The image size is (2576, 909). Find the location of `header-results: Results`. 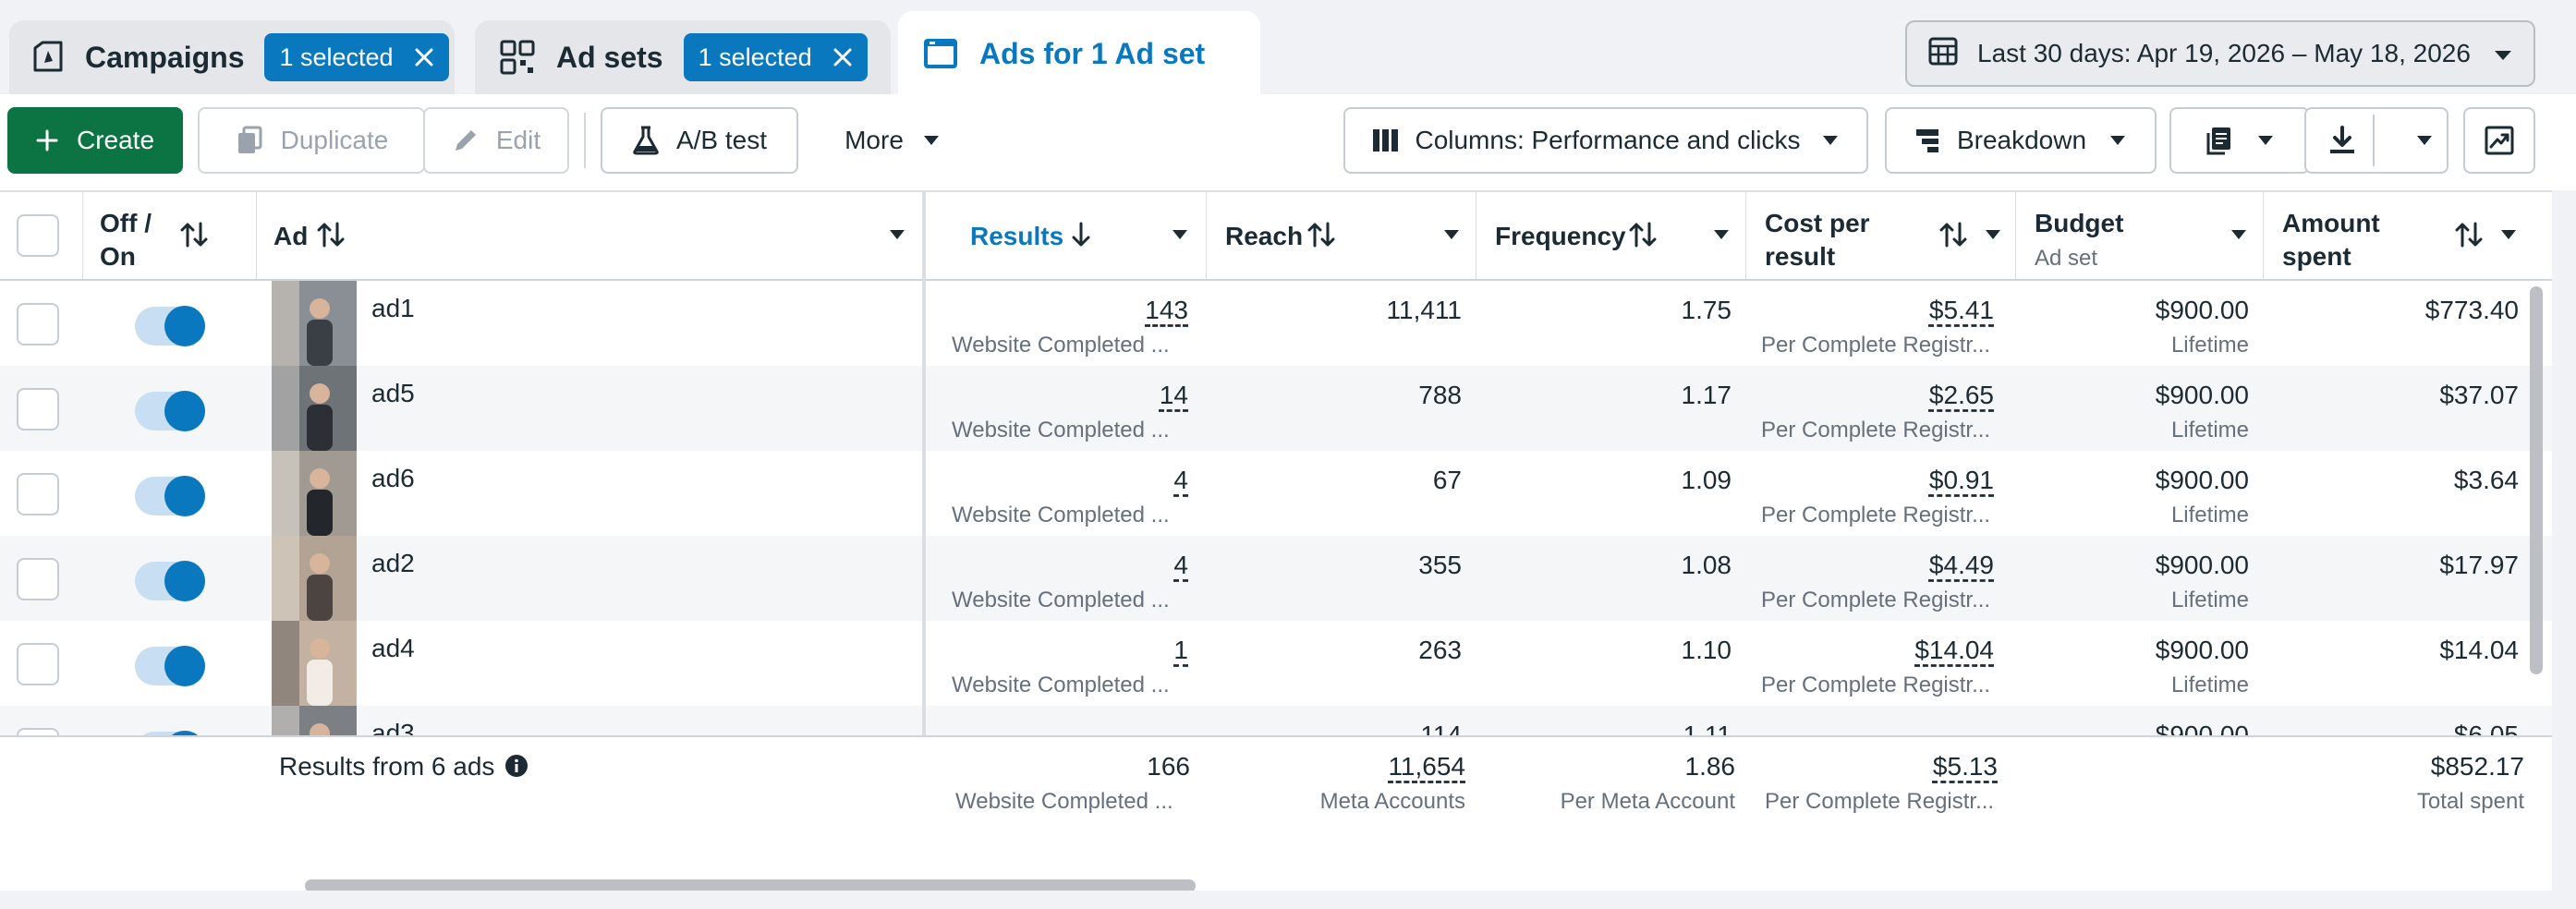

header-results: Results is located at coordinates (1072, 235).